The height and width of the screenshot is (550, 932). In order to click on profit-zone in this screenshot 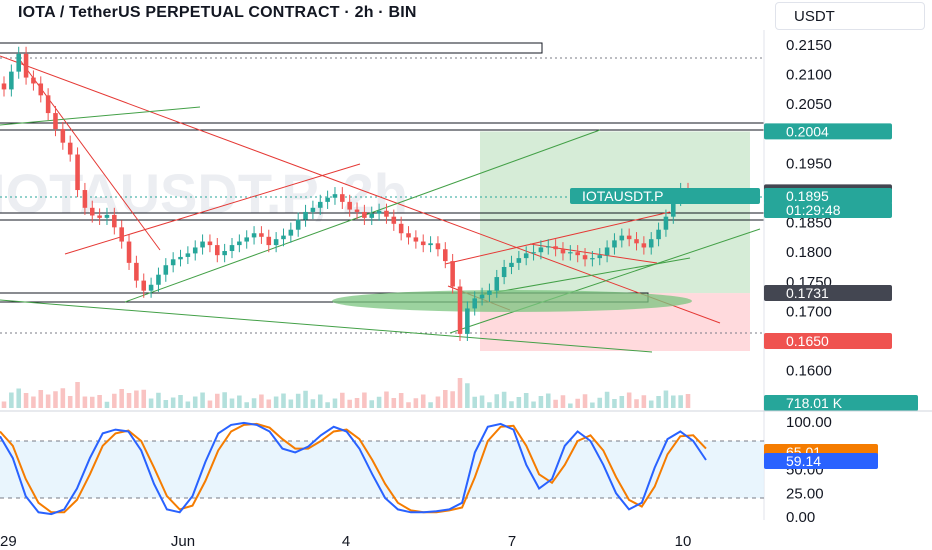, I will do `click(615, 212)`.